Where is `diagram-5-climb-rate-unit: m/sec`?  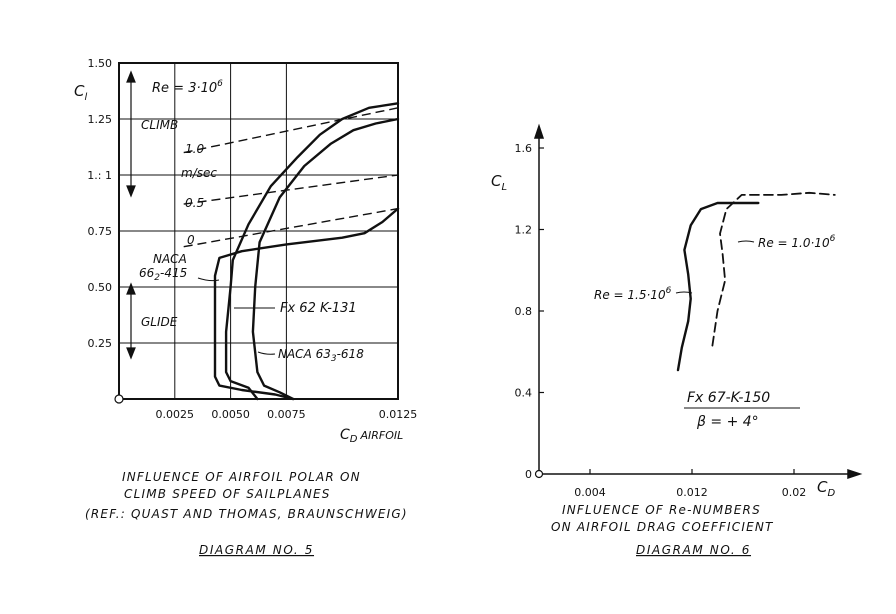
diagram-5-climb-rate-unit: m/sec is located at coordinates (199, 173).